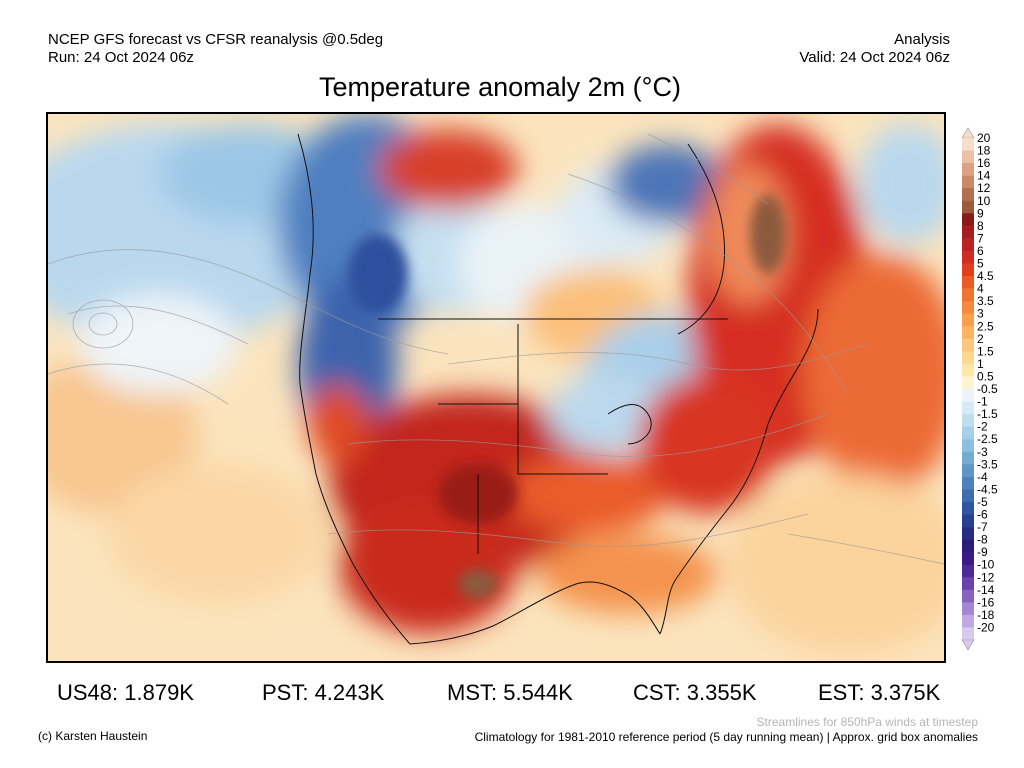  What do you see at coordinates (980, 264) in the screenshot?
I see `colorbar-tick-label: 5` at bounding box center [980, 264].